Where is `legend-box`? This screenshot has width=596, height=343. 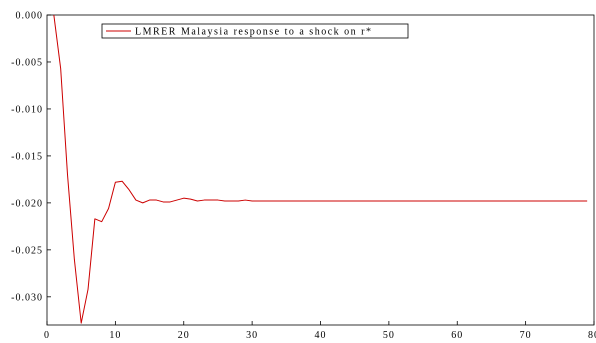
legend-box is located at coordinates (255, 31).